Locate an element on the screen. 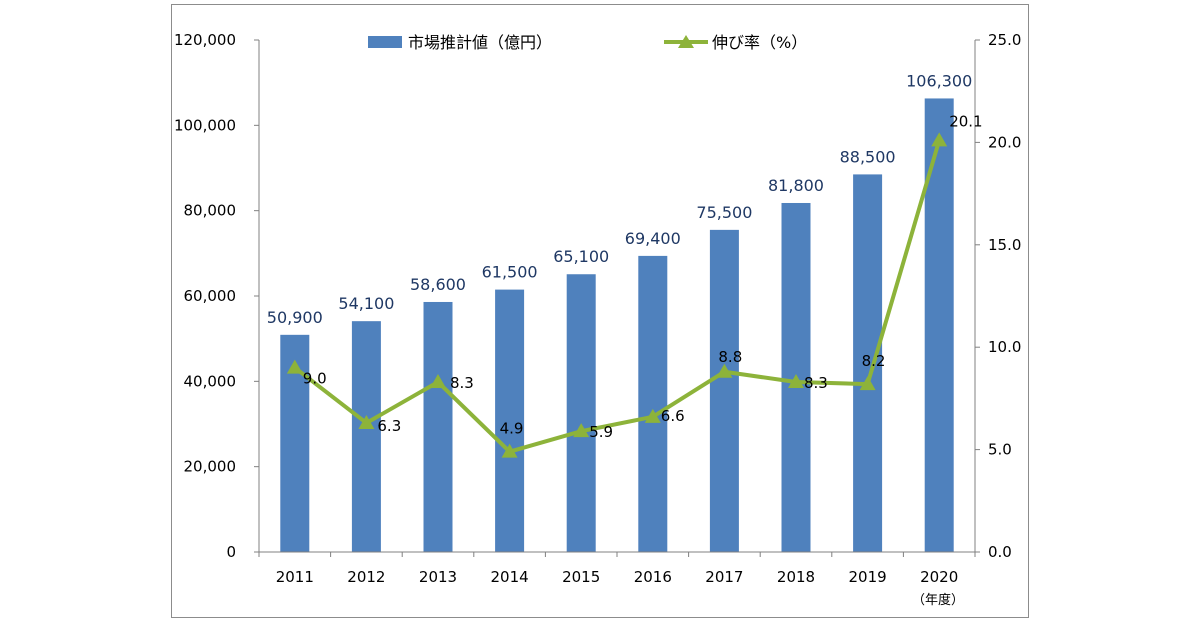  x-tick-label-2013: 2013 is located at coordinates (438, 577).